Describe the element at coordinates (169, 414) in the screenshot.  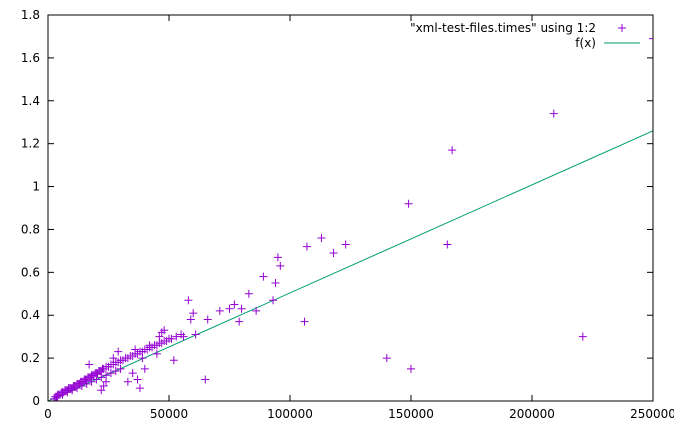
I see `x-tick-label: 50000` at that location.